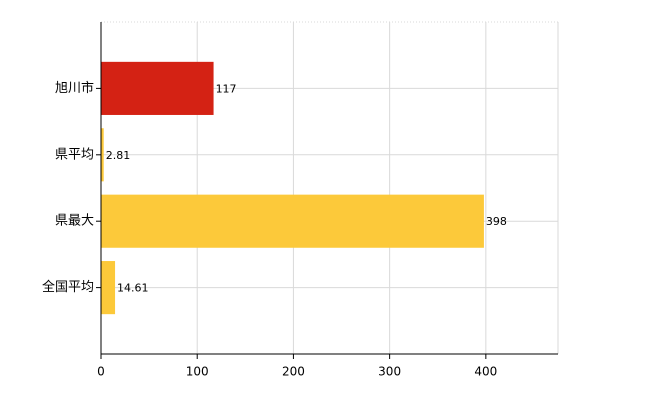 The width and height of the screenshot is (650, 400). What do you see at coordinates (226, 88) in the screenshot?
I see `data-label: 117` at bounding box center [226, 88].